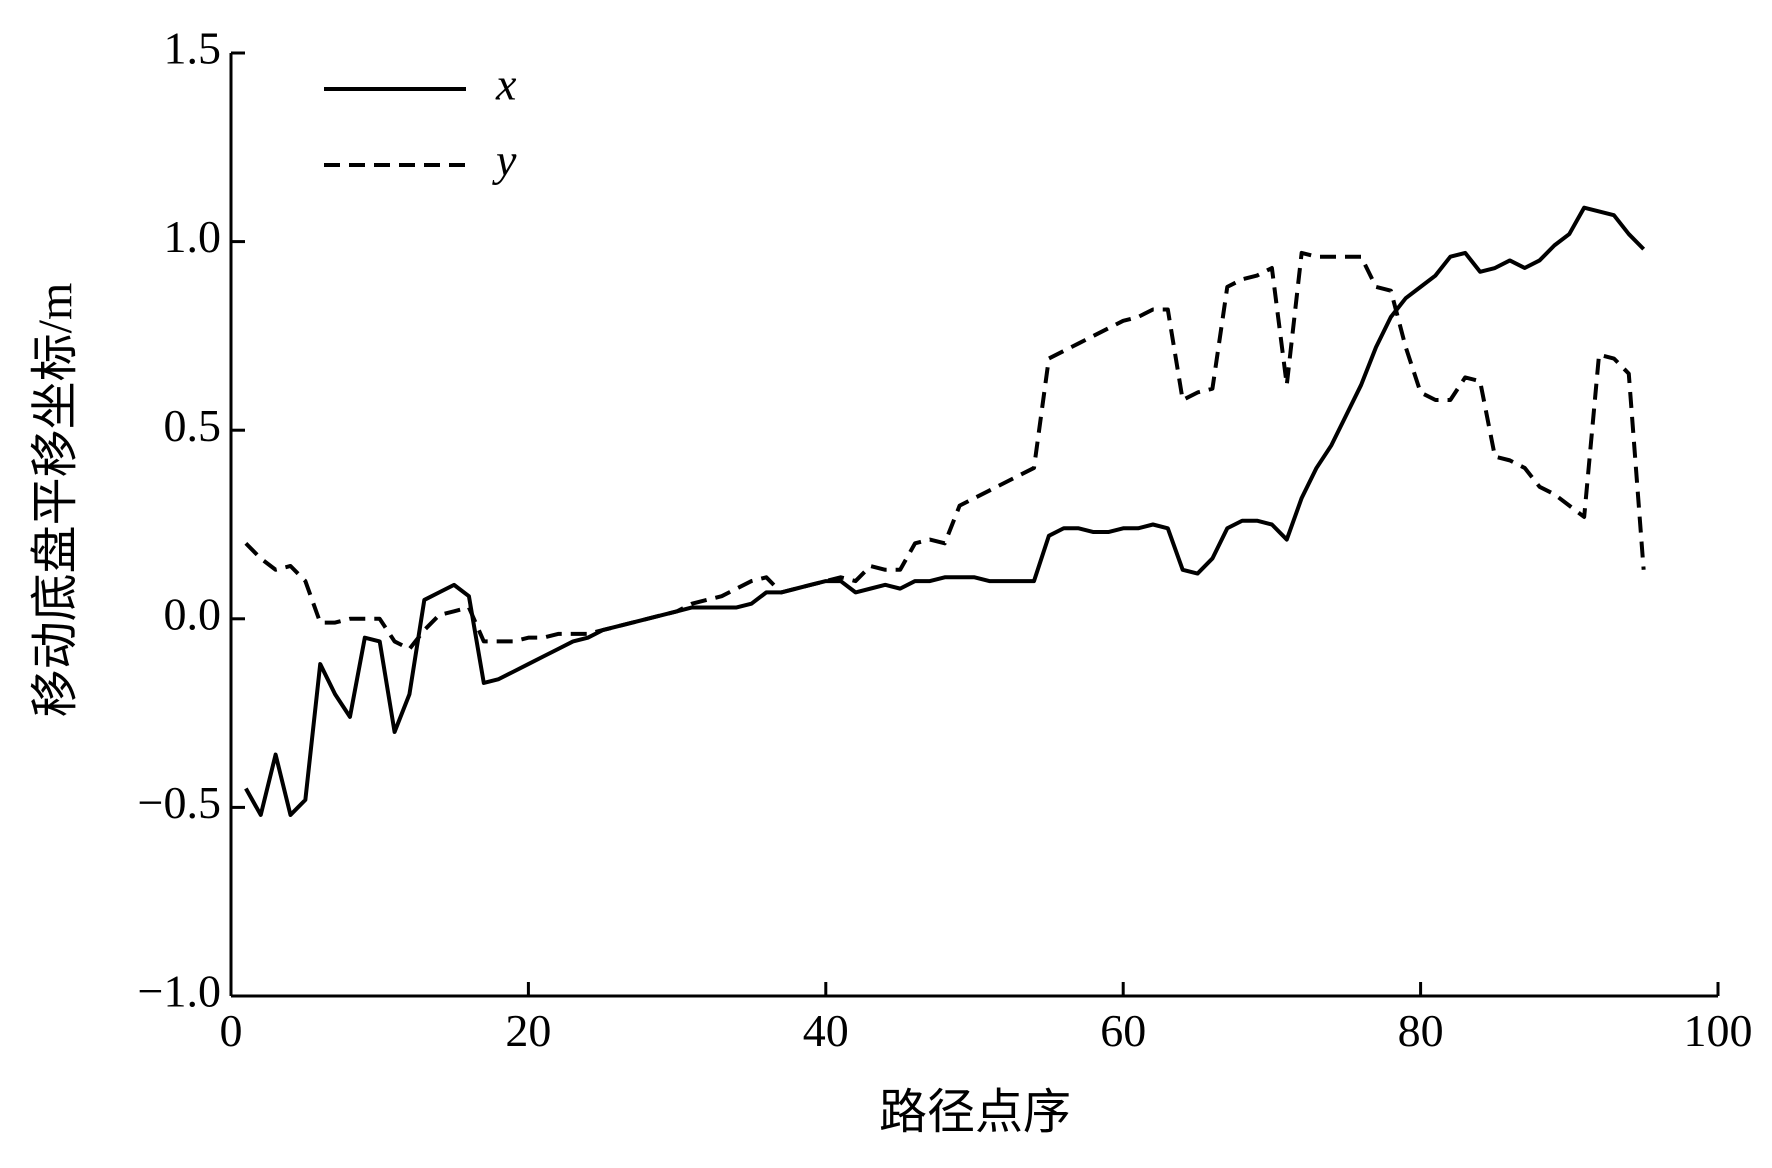 This screenshot has height=1168, width=1772. I want to click on x-tick-label: 0, so click(231, 1030).